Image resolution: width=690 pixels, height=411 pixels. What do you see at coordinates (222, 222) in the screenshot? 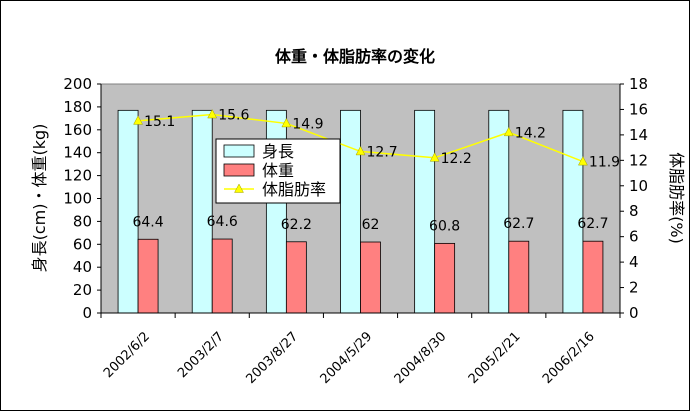
I see `data-label-weight: 64.6` at bounding box center [222, 222].